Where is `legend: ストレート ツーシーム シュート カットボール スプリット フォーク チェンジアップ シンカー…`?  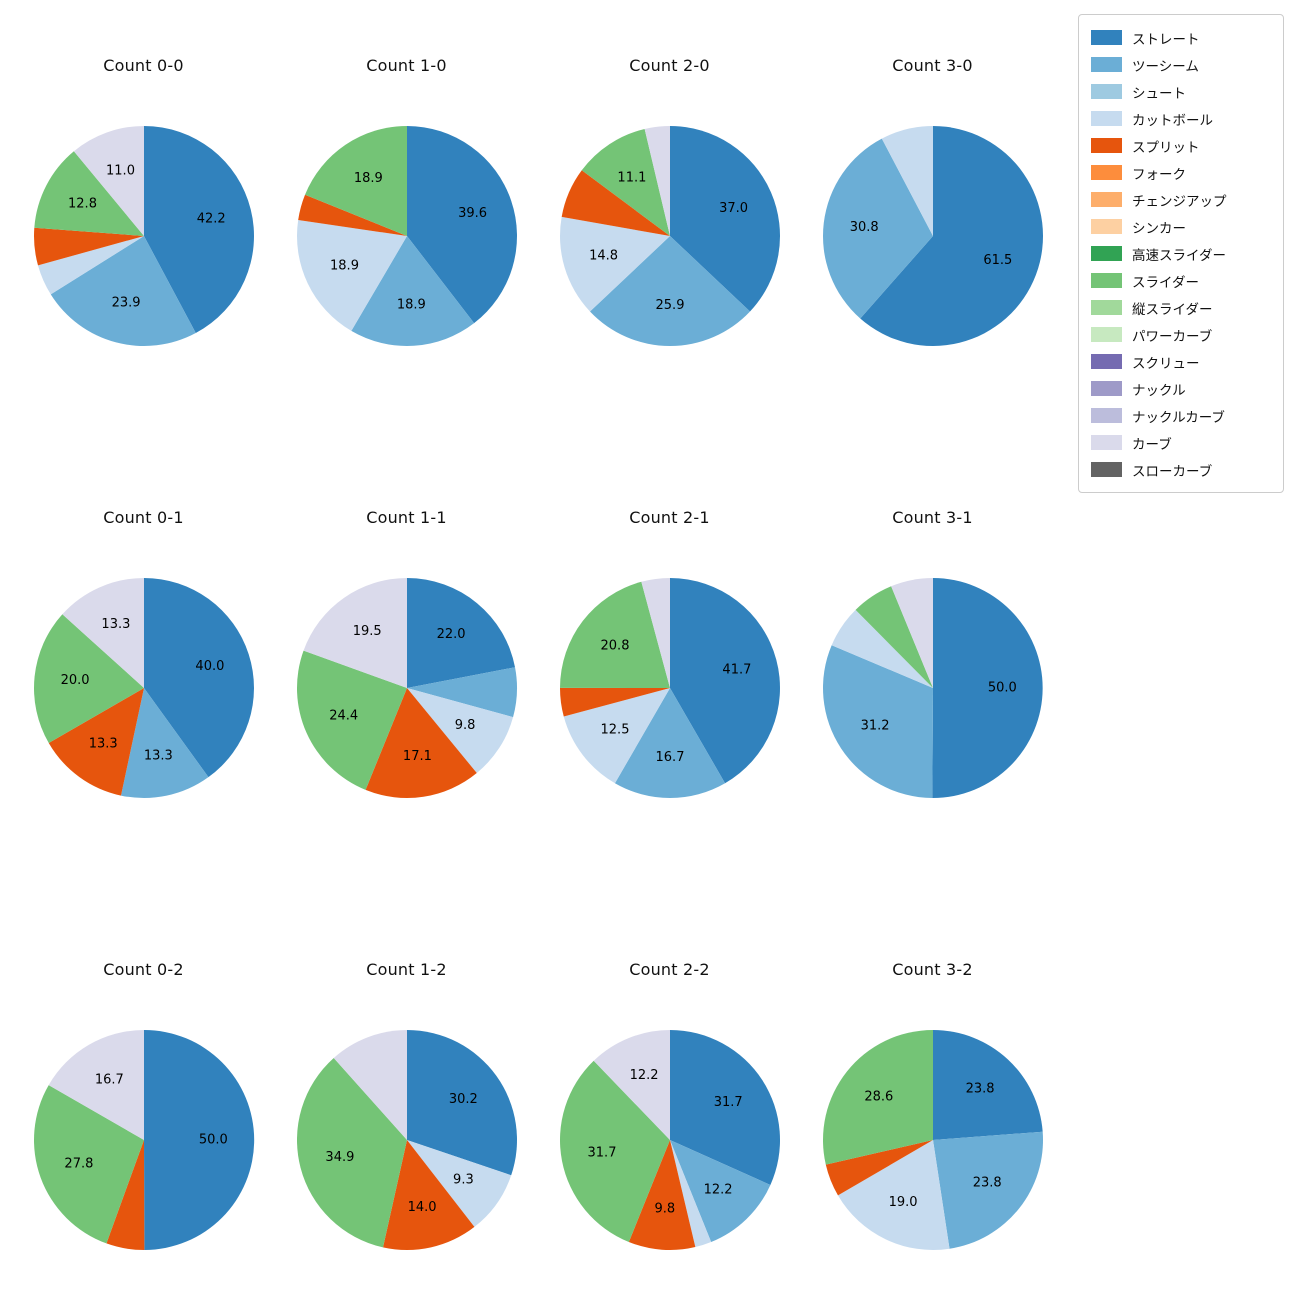
legend: ストレート ツーシーム シュート カットボール スプリット フォーク チェンジアップ シンカー… is located at coordinates (1181, 253).